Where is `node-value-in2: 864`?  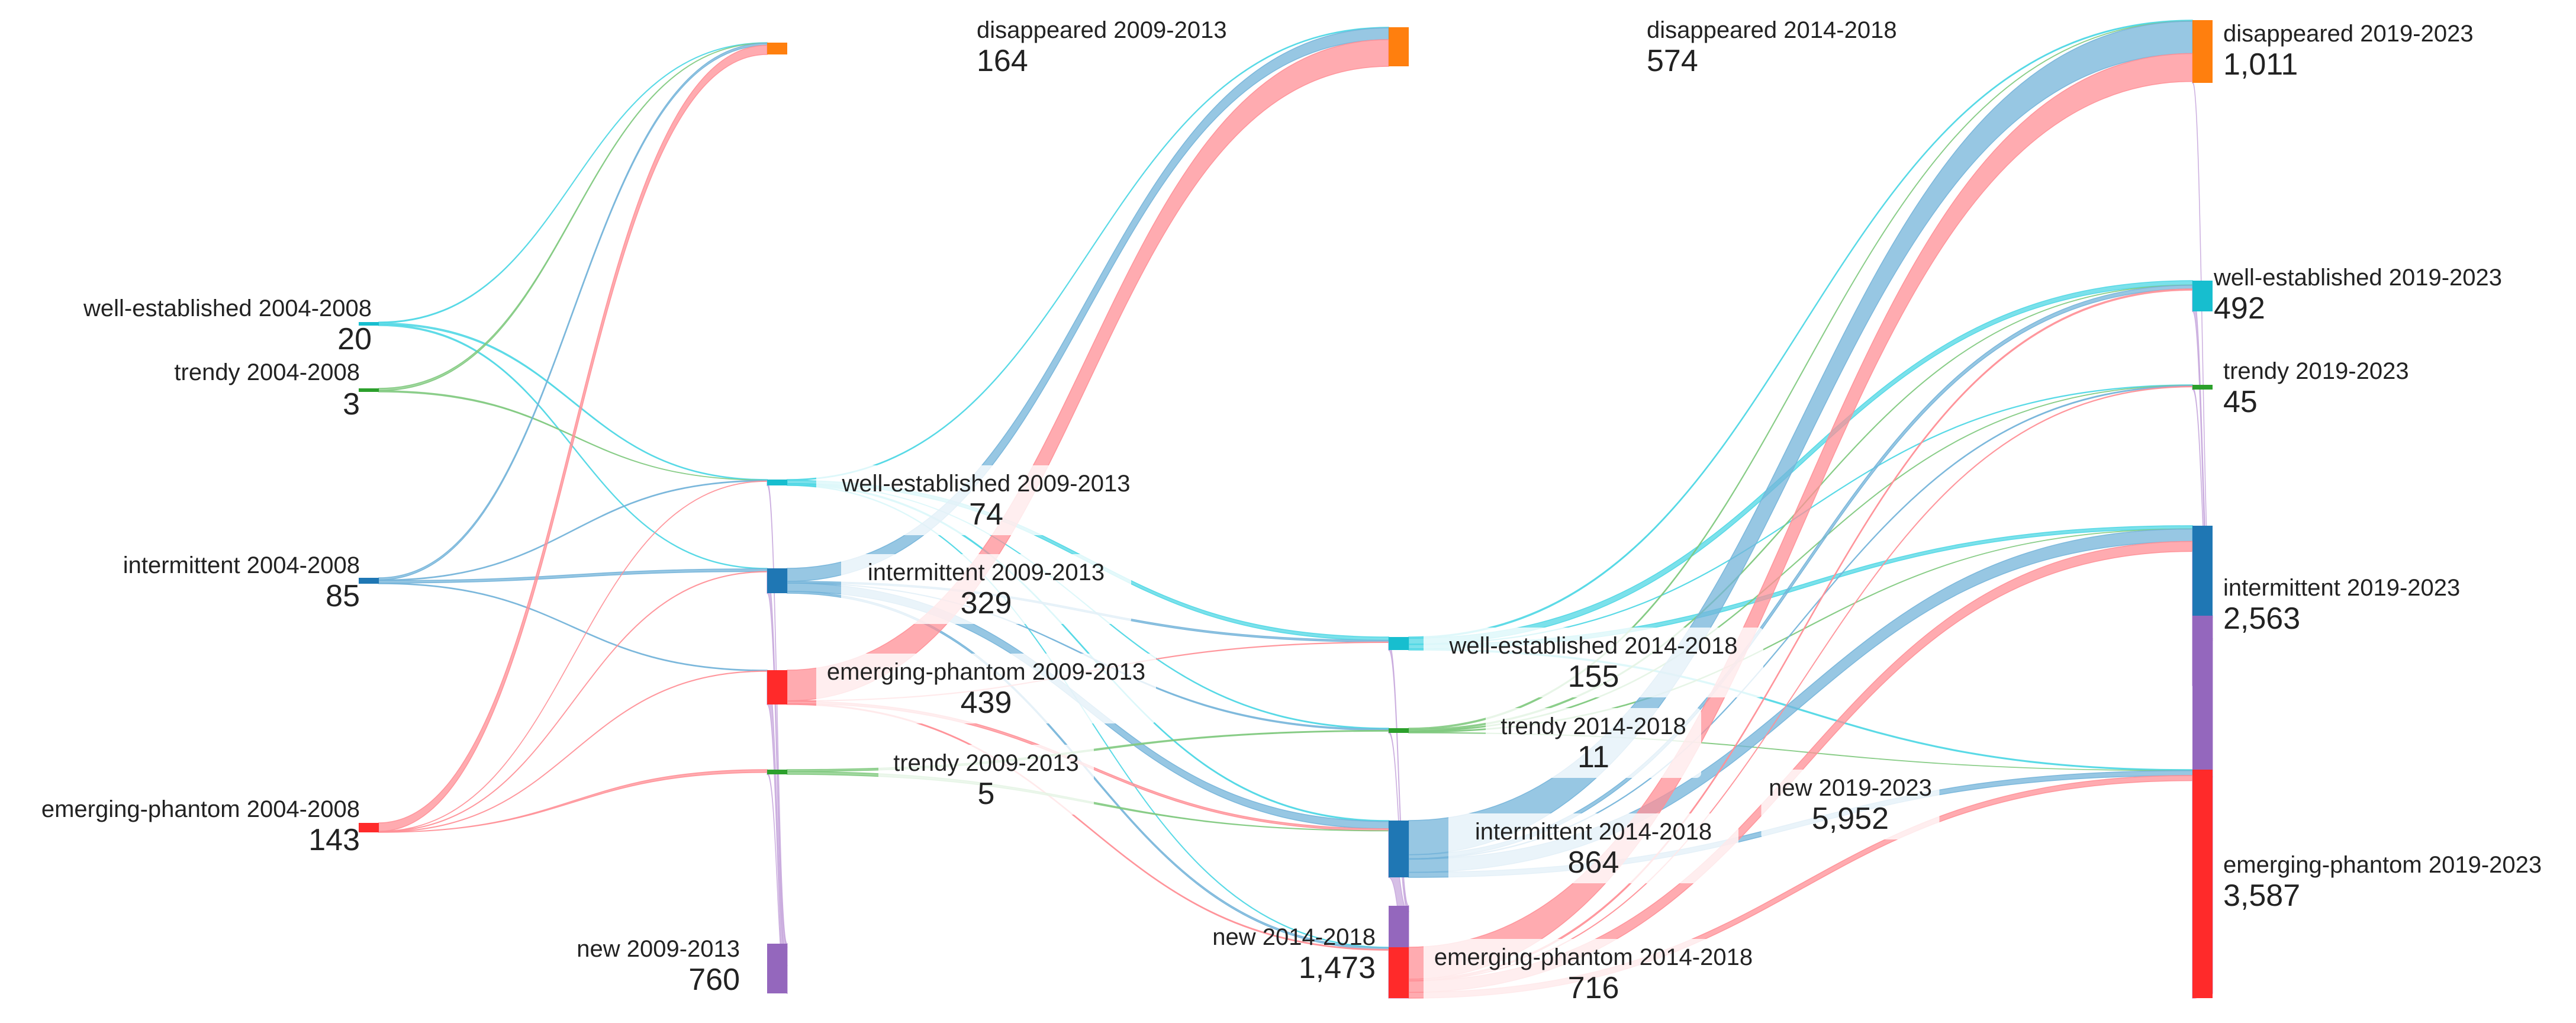
node-value-in2: 864 is located at coordinates (1593, 862).